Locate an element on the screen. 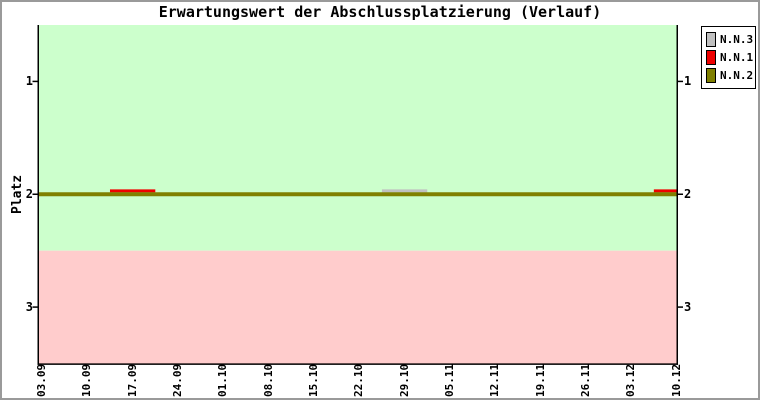  legend-item: N.N.2 is located at coordinates (730, 75).